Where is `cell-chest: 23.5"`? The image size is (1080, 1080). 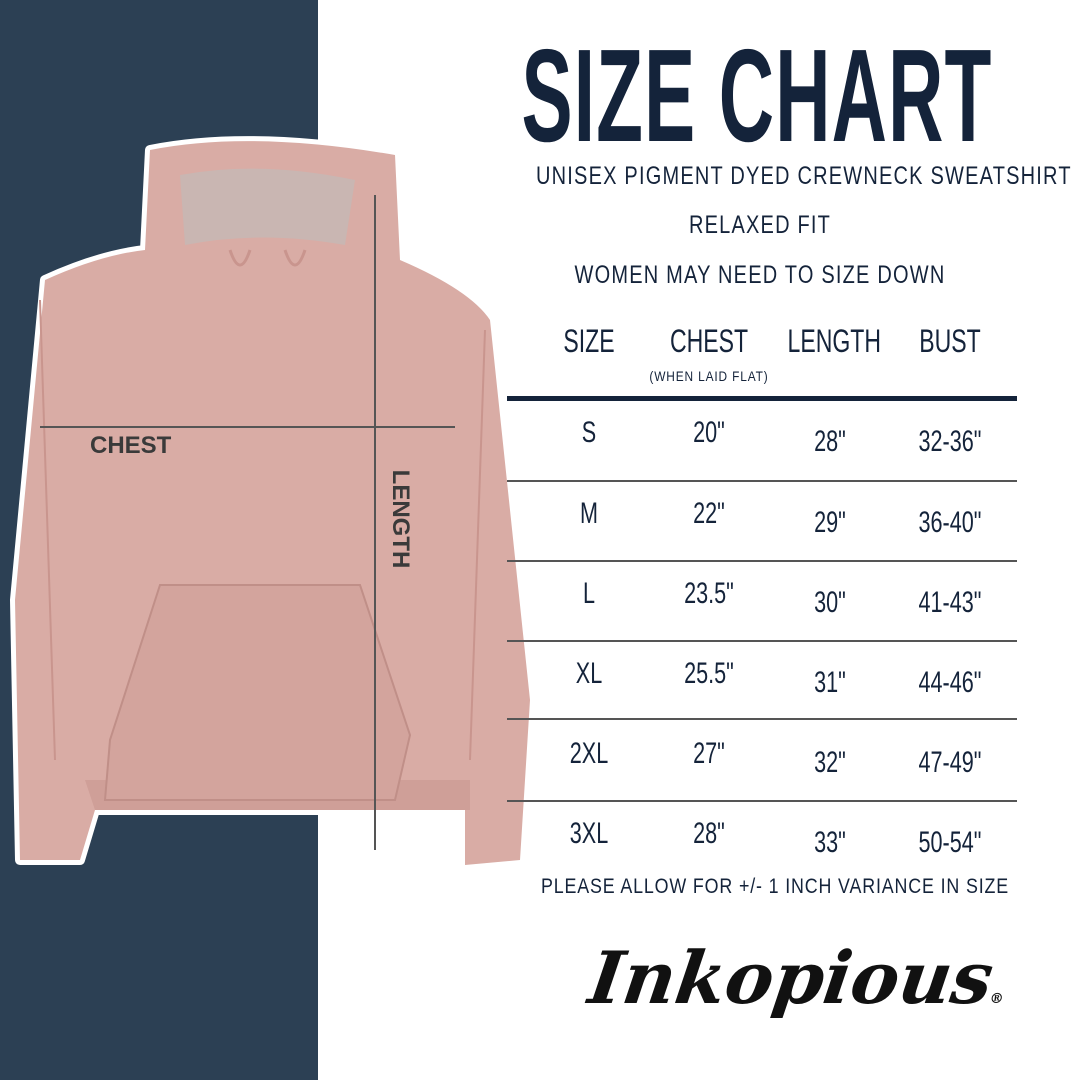
cell-chest: 23.5" is located at coordinates (709, 593).